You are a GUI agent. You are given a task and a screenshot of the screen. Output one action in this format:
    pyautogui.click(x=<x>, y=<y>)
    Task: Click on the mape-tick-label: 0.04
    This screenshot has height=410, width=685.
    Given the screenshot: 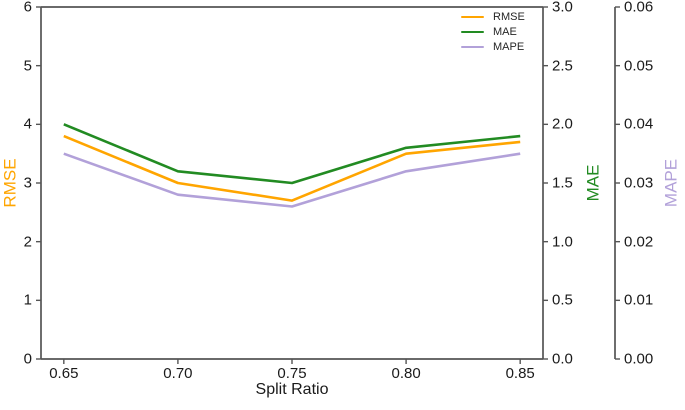 What is the action you would take?
    pyautogui.click(x=639, y=124)
    